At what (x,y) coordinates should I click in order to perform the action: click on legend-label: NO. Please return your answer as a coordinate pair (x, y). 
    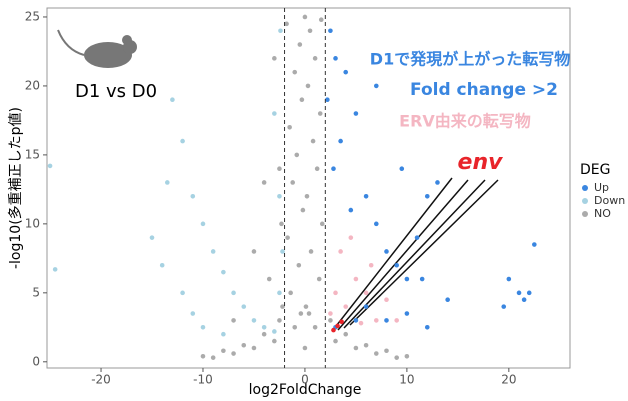
    Looking at the image, I should click on (602, 213).